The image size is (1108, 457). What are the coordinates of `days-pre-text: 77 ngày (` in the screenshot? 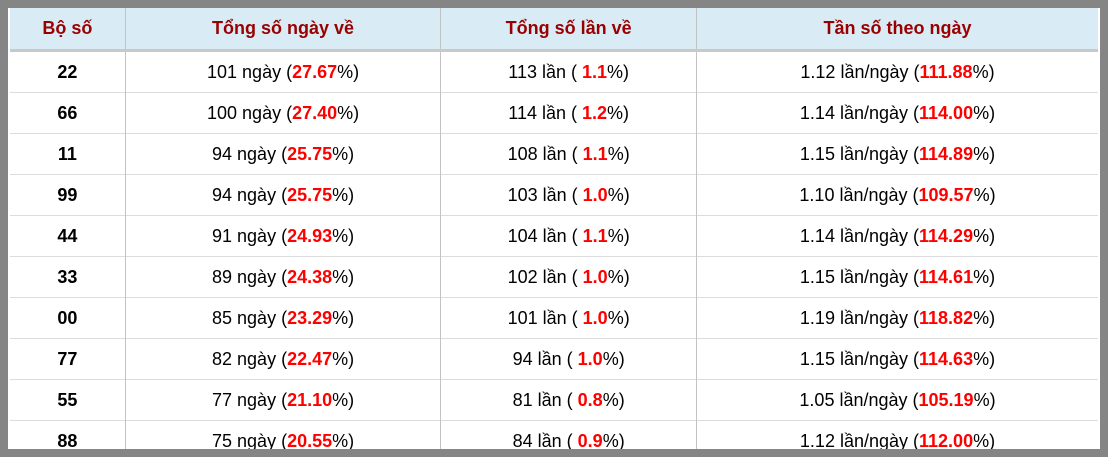 It's located at (250, 399).